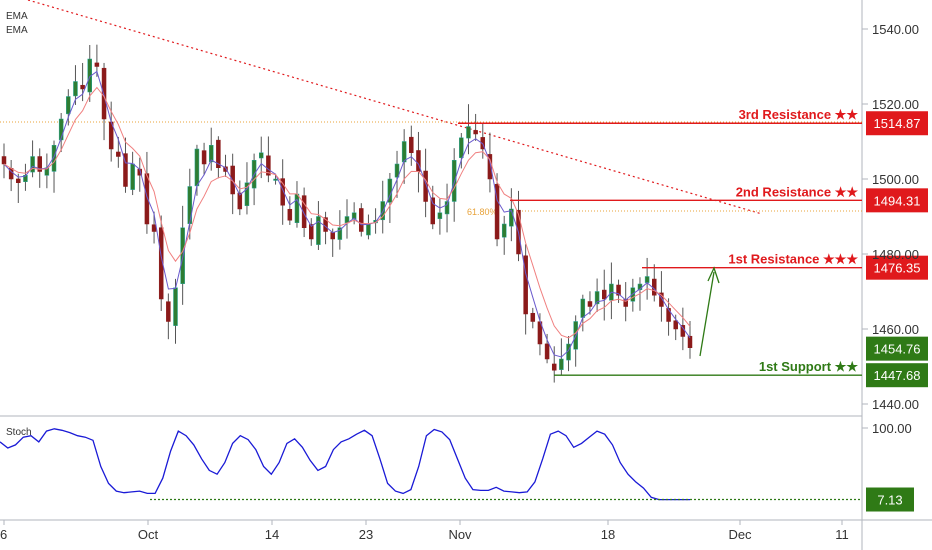 The image size is (932, 550). I want to click on level-label: 1st Support ★★, so click(808, 366).